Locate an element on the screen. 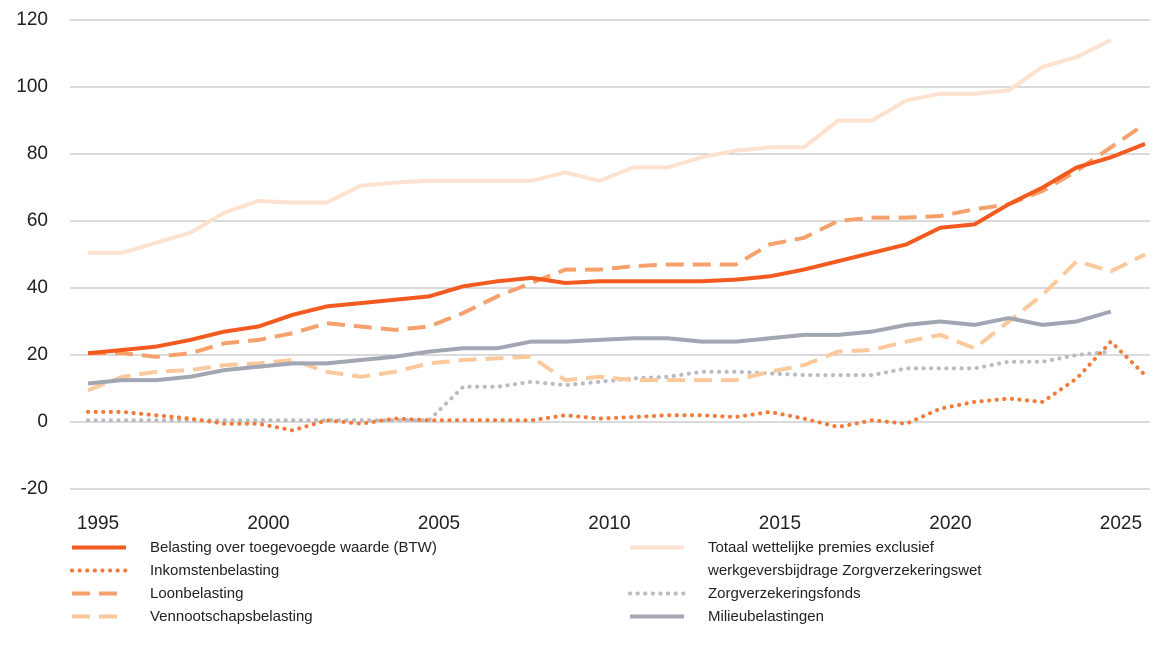  y-tick-label: 100 is located at coordinates (32, 86).